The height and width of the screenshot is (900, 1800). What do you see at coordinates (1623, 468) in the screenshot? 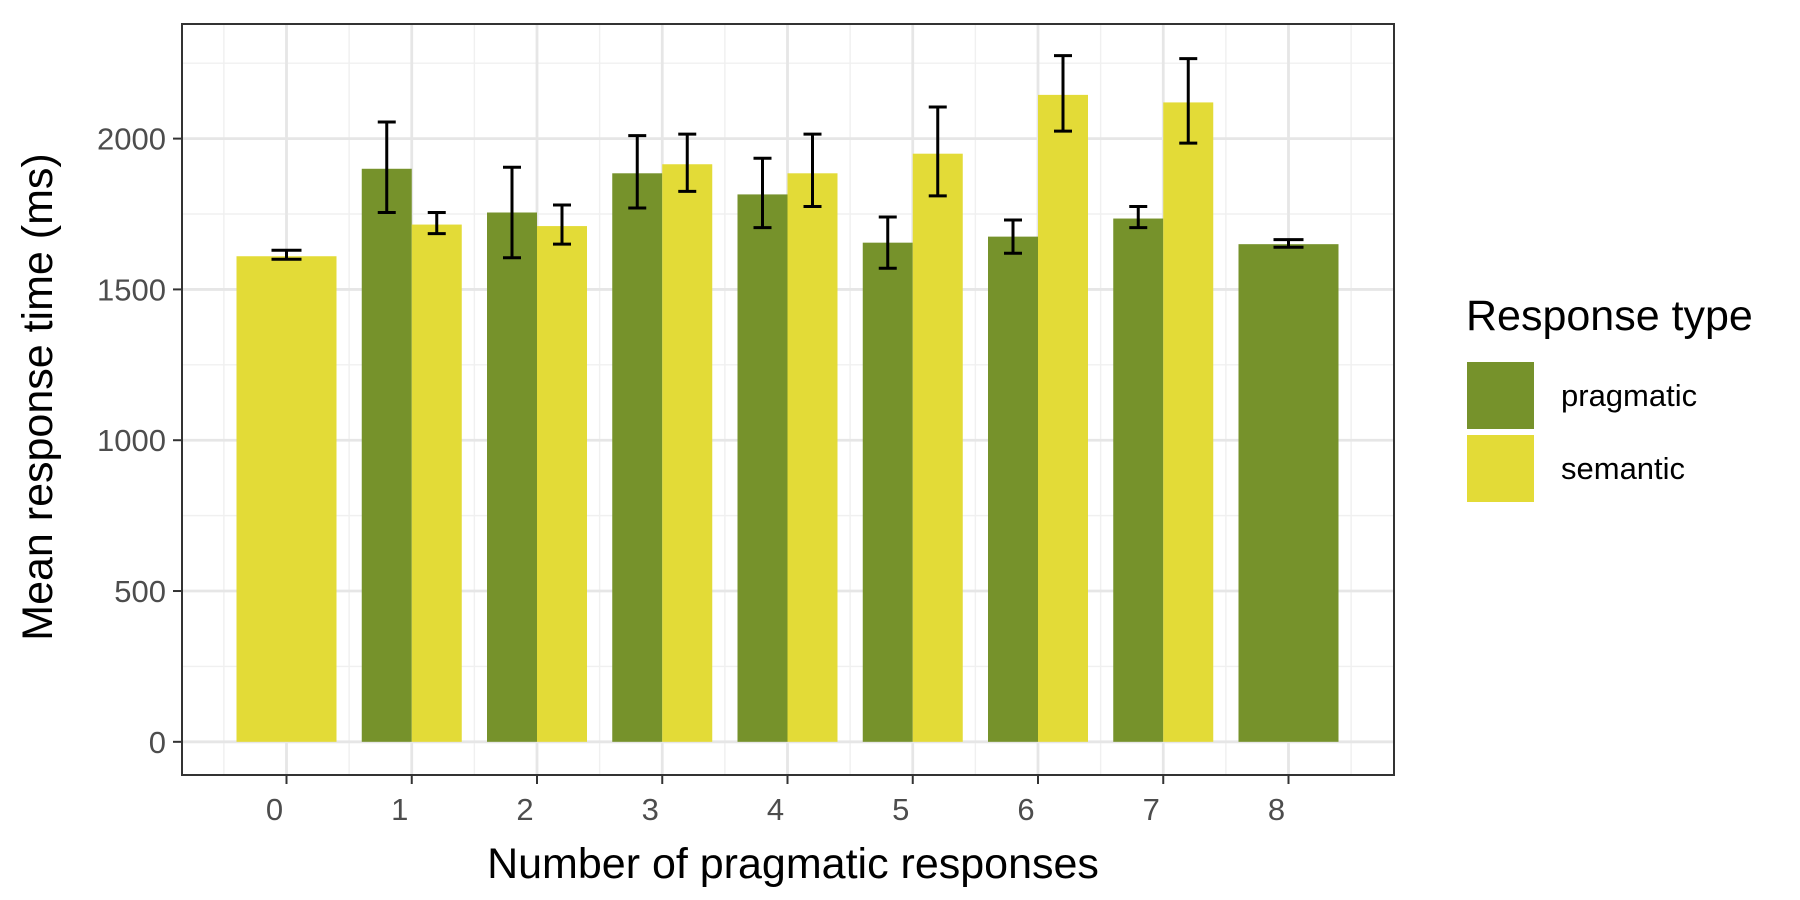
I see `legend-label-semantic: semantic` at bounding box center [1623, 468].